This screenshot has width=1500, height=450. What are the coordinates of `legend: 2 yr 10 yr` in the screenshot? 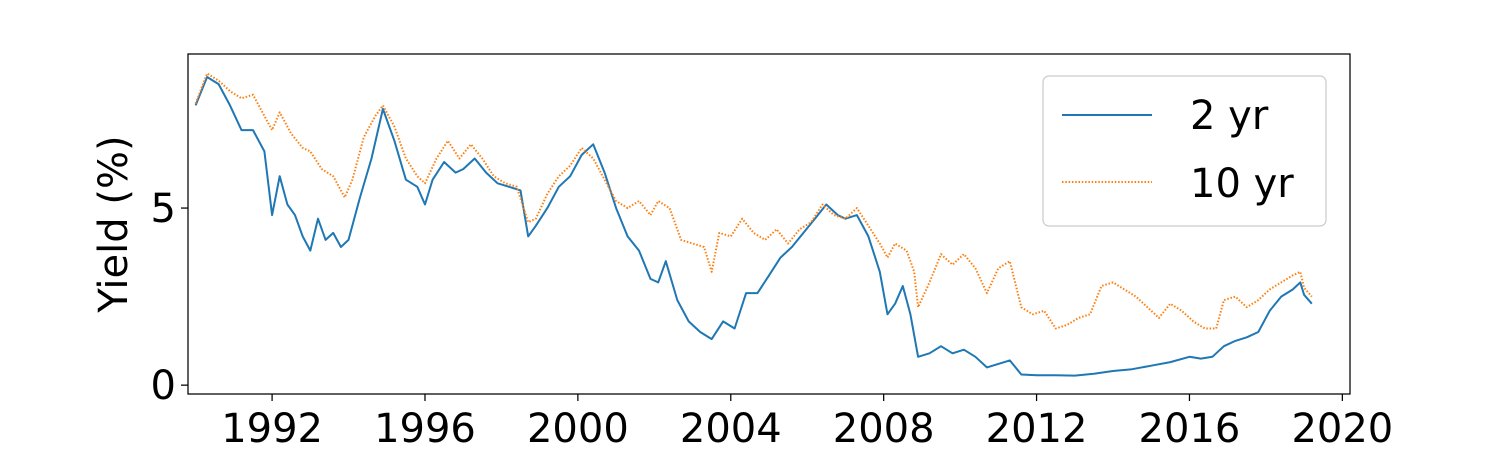 It's located at (1184, 151).